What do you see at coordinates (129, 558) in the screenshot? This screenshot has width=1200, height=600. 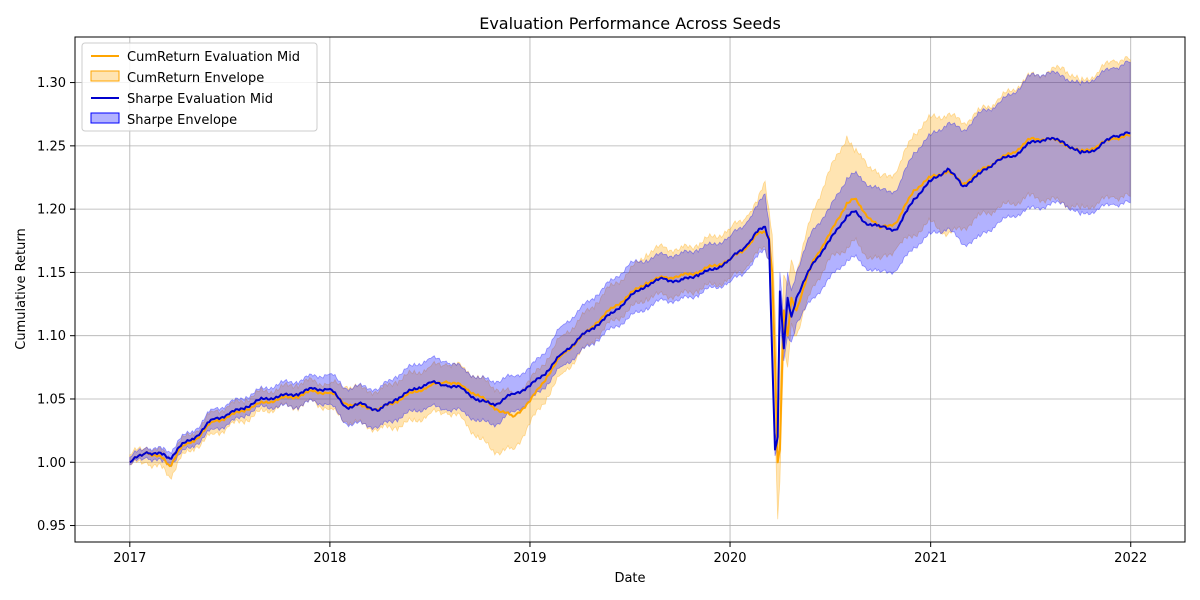 I see `x-tick-label: 2017` at bounding box center [129, 558].